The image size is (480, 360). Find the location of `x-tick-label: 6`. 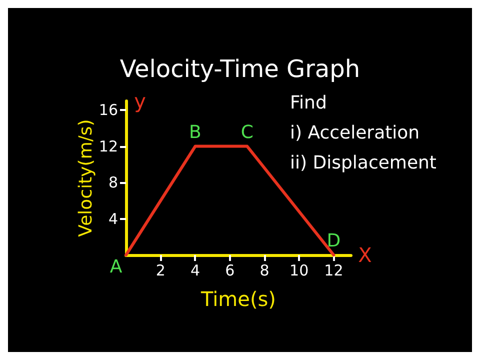

x-tick-label: 6 is located at coordinates (230, 271).